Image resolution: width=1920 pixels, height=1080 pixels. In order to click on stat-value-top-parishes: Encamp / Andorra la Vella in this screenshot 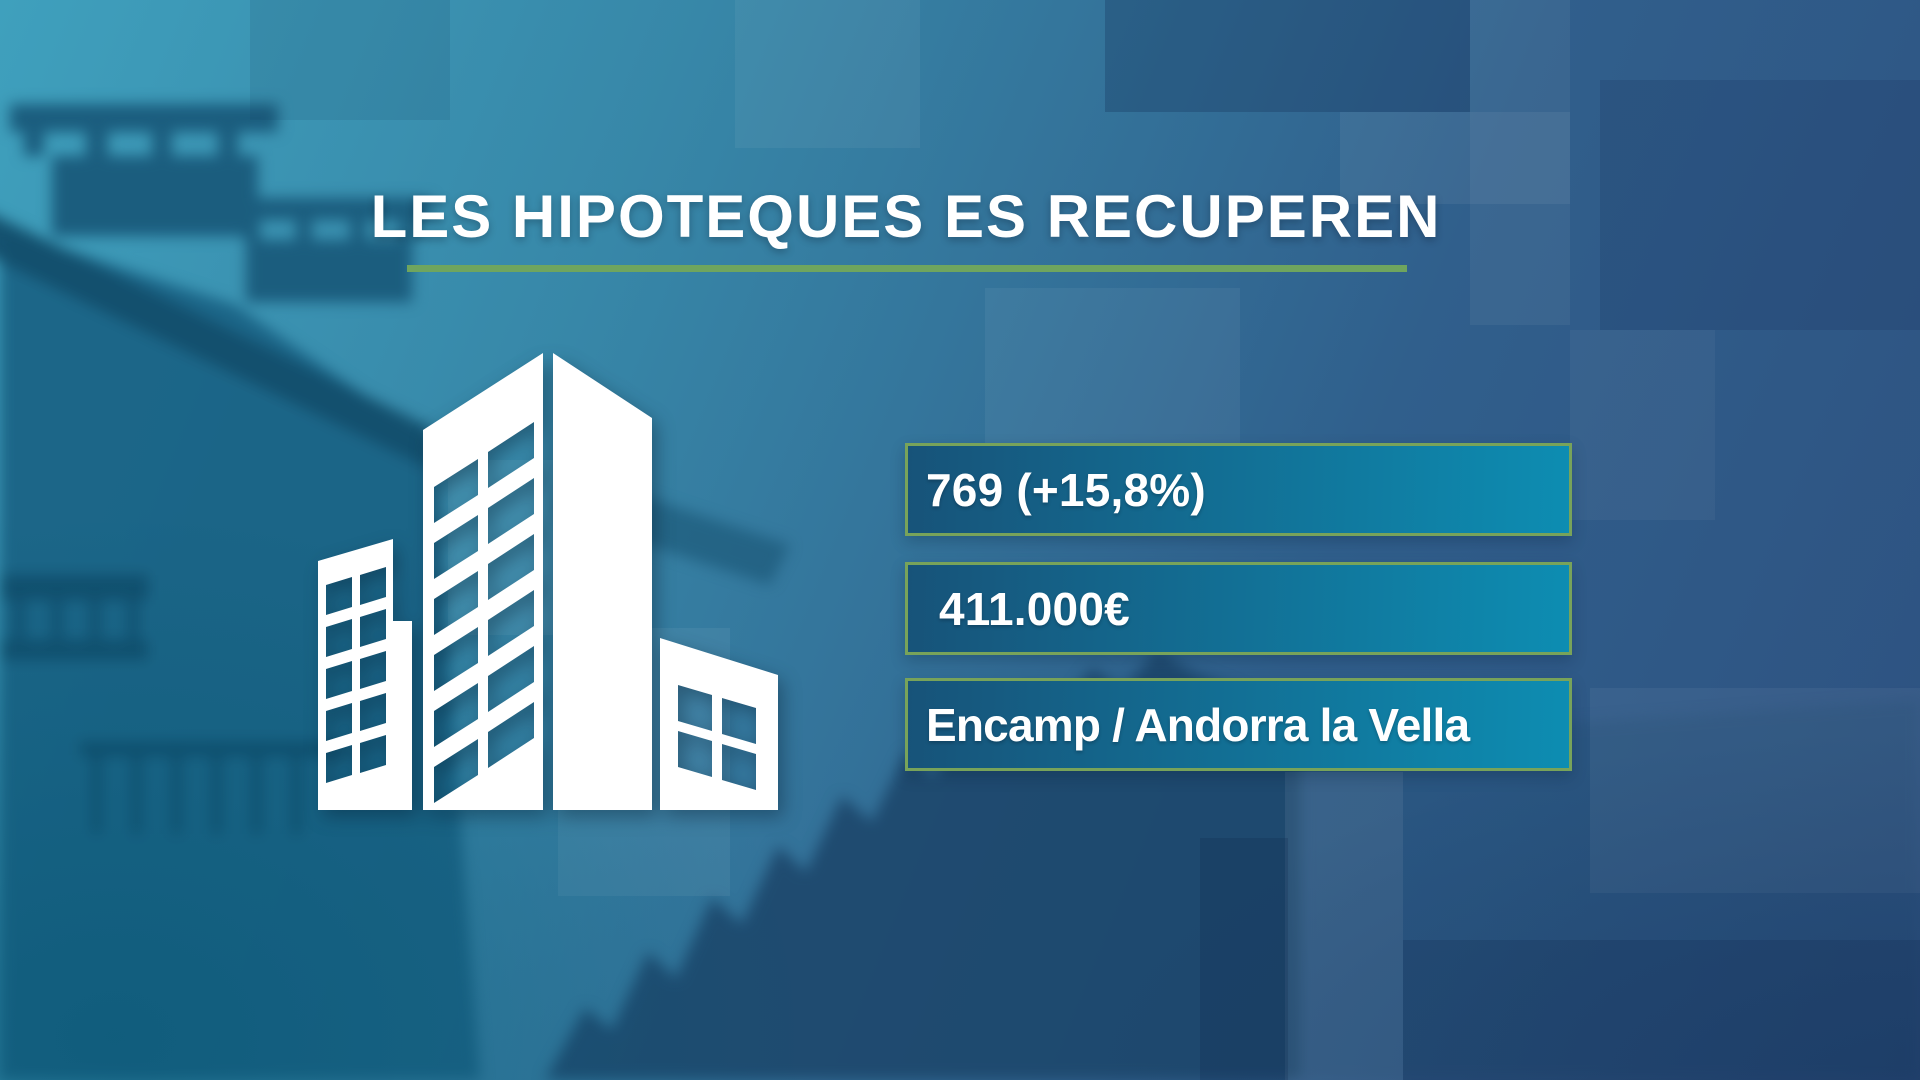, I will do `click(1198, 724)`.